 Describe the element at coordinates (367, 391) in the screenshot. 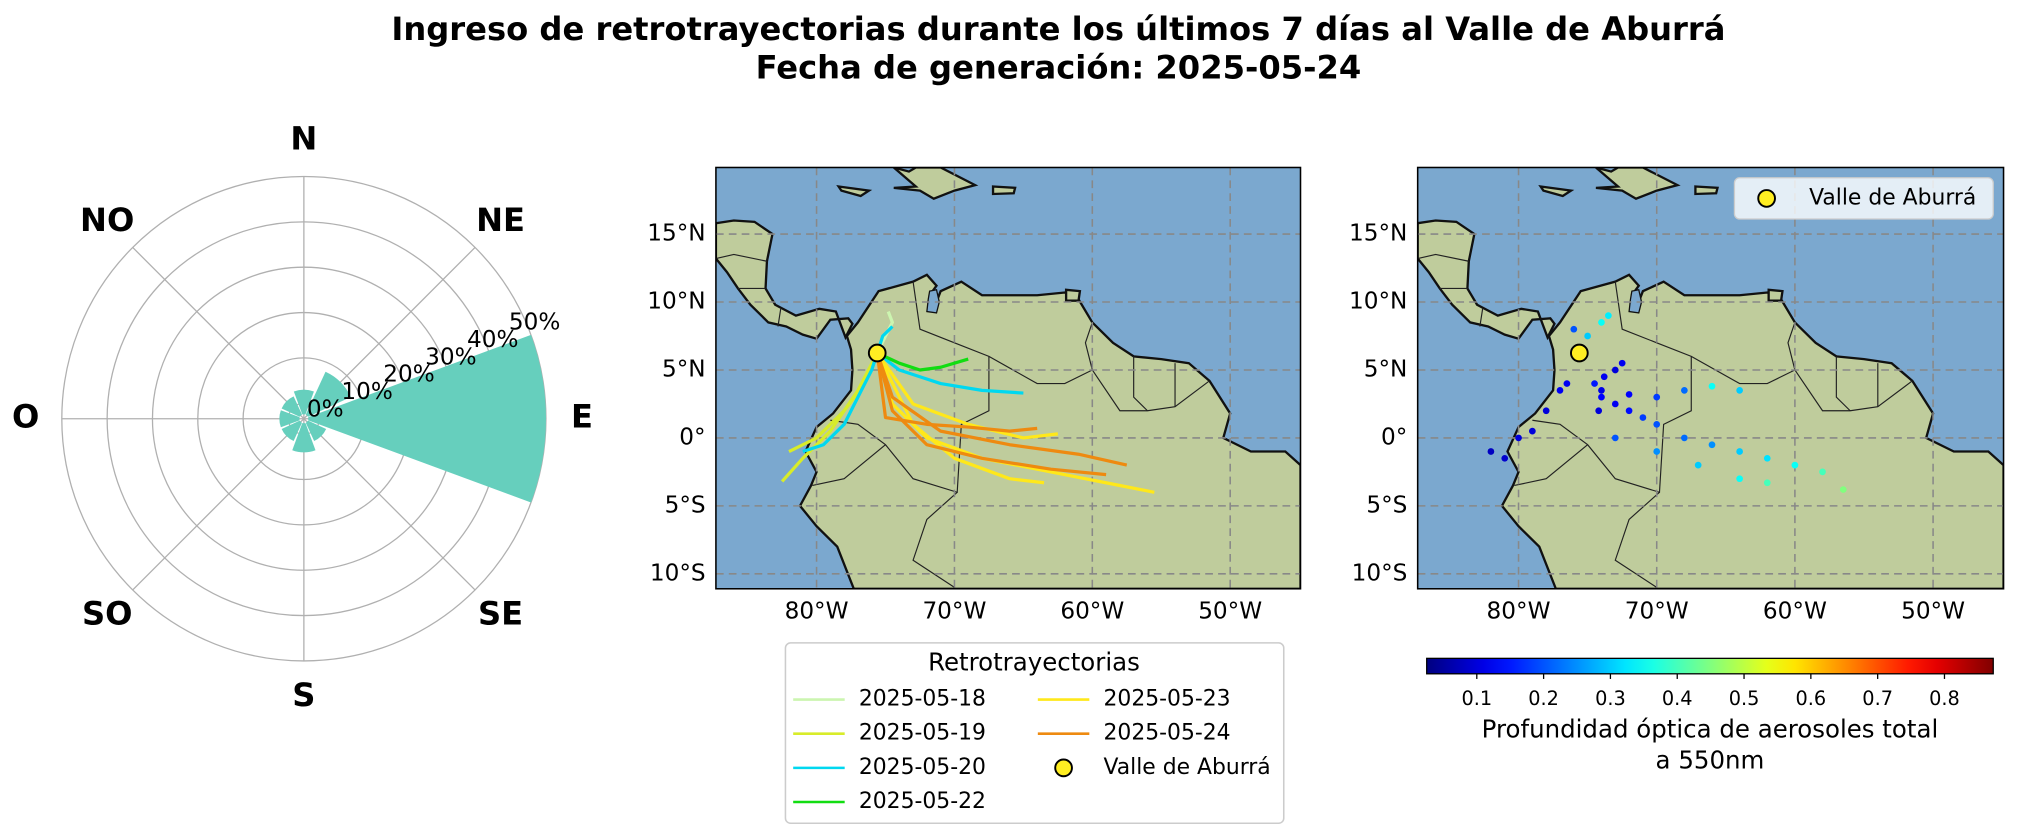

I see `r-tick-label: 10%` at that location.